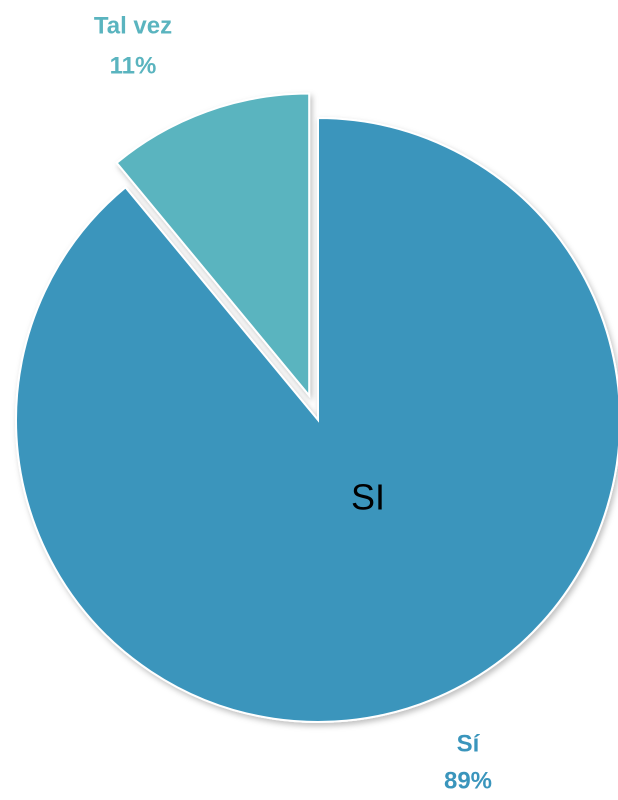  Describe the element at coordinates (133, 25) in the screenshot. I see `slice-label: Tal vez` at that location.